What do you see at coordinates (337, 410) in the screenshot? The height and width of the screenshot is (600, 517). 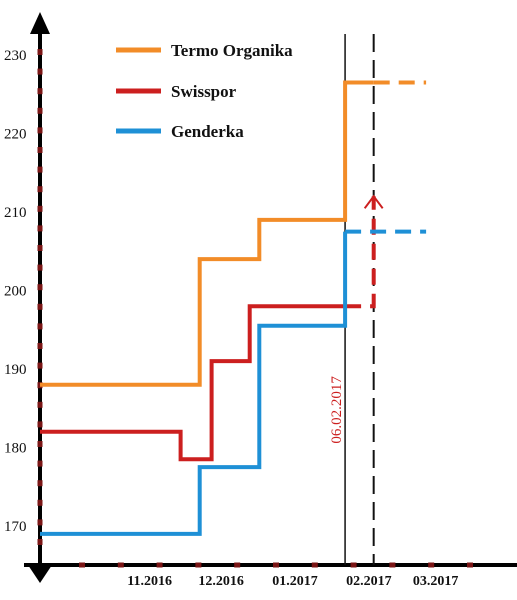 I see `marker-date-label: 06.02.2017` at bounding box center [337, 410].